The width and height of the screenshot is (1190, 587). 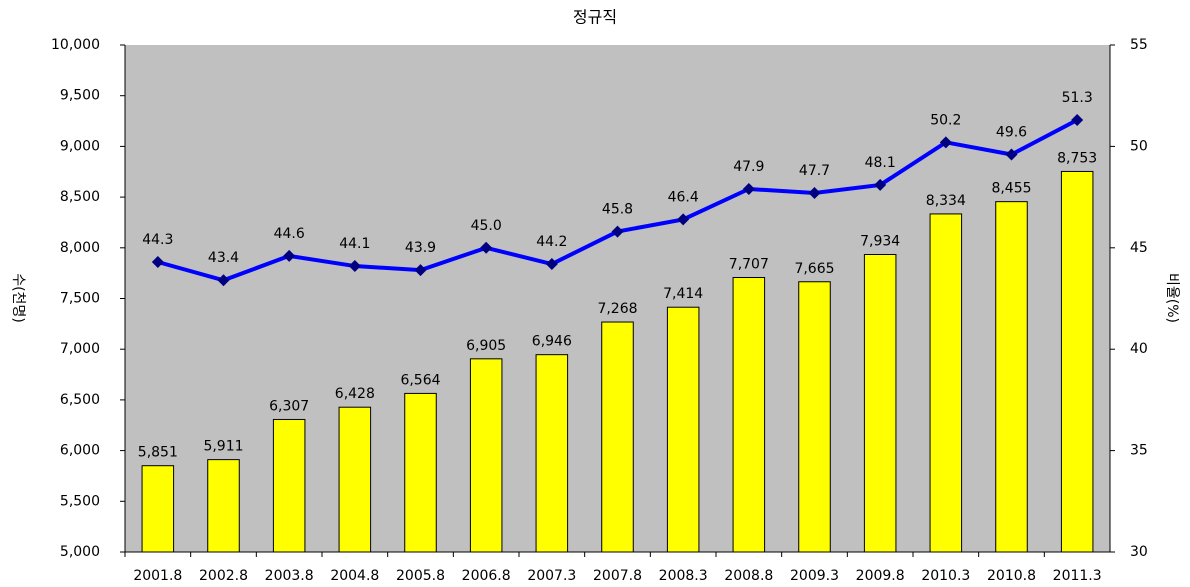 I want to click on x-tick-label: 2006.8, so click(x=486, y=576).